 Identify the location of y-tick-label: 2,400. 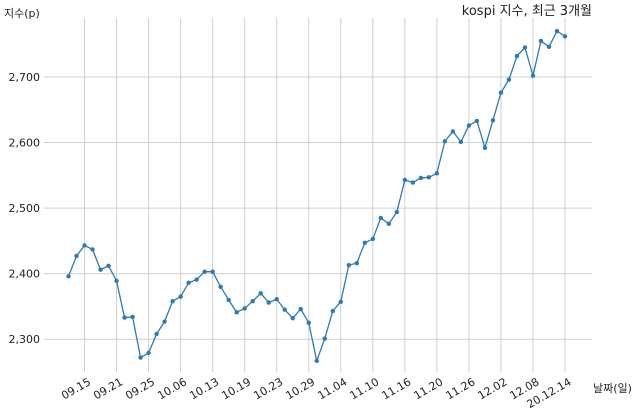
(25, 274).